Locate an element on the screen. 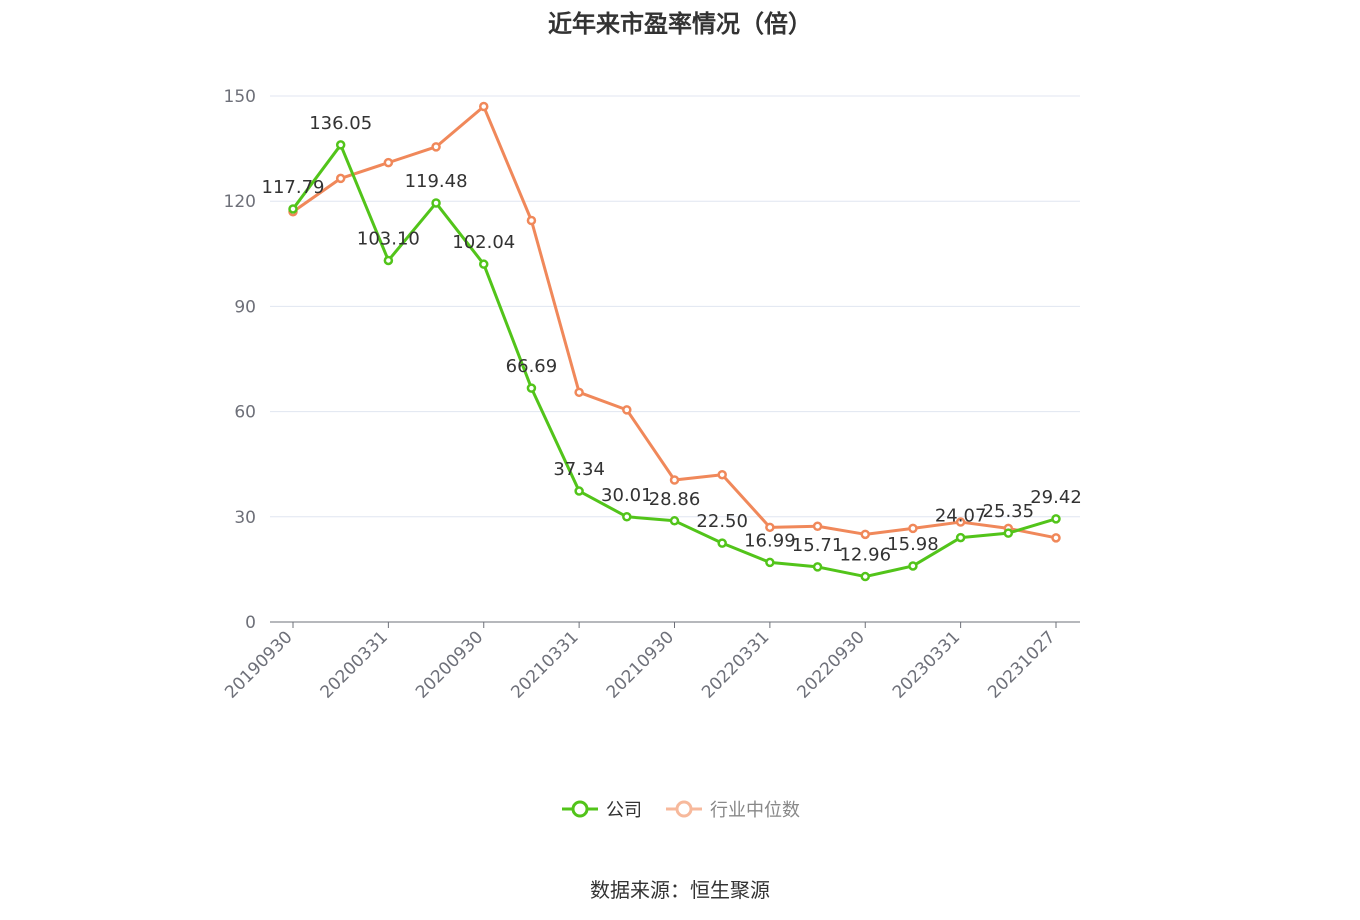  y-tick-label: 60 is located at coordinates (245, 413).